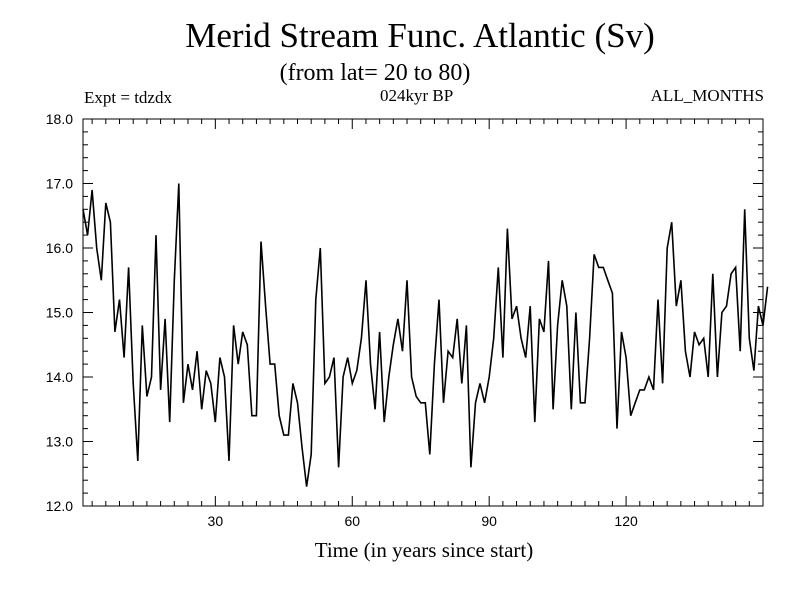 This screenshot has height=600, width=800. Describe the element at coordinates (707, 95) in the screenshot. I see `months-label: ALL_MONTHS` at that location.